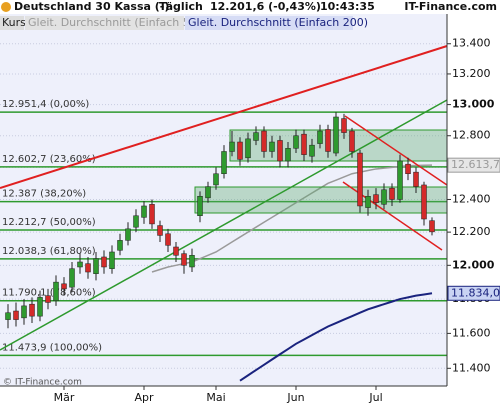 This screenshot has width=500, height=412. I want to click on instrument: Deutschland 30 Kassa (-), so click(91, 6).